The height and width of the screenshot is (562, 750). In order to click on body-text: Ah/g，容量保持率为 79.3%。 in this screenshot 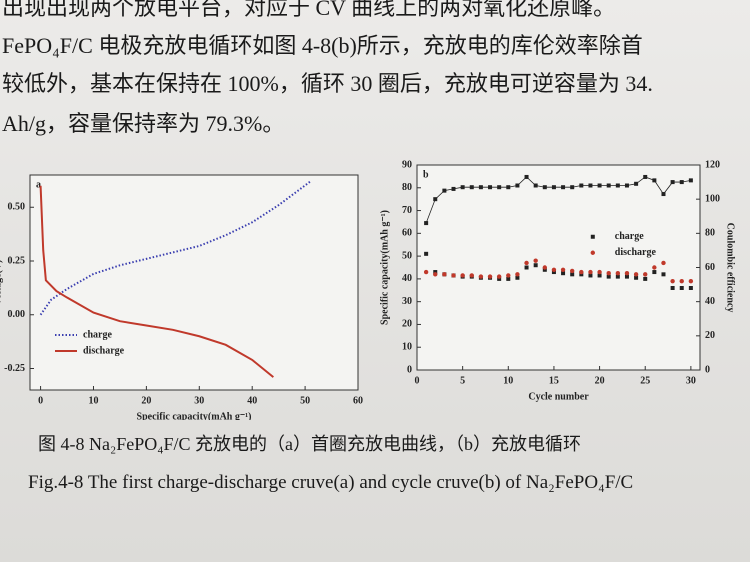, I will do `click(143, 123)`.